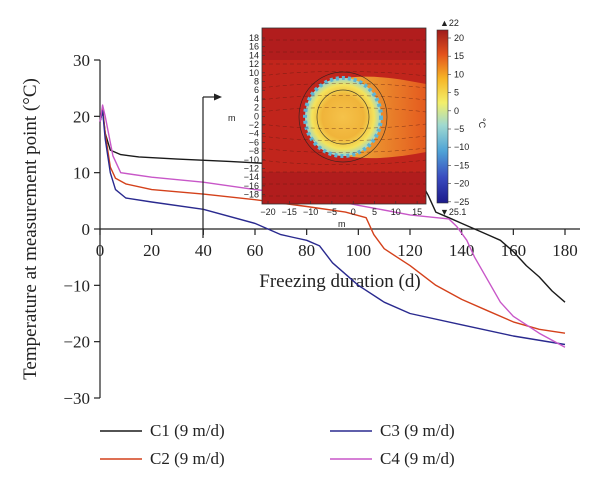 The image size is (600, 494). What do you see at coordinates (76, 398) in the screenshot?
I see `y-tick-label: −30` at bounding box center [76, 398].